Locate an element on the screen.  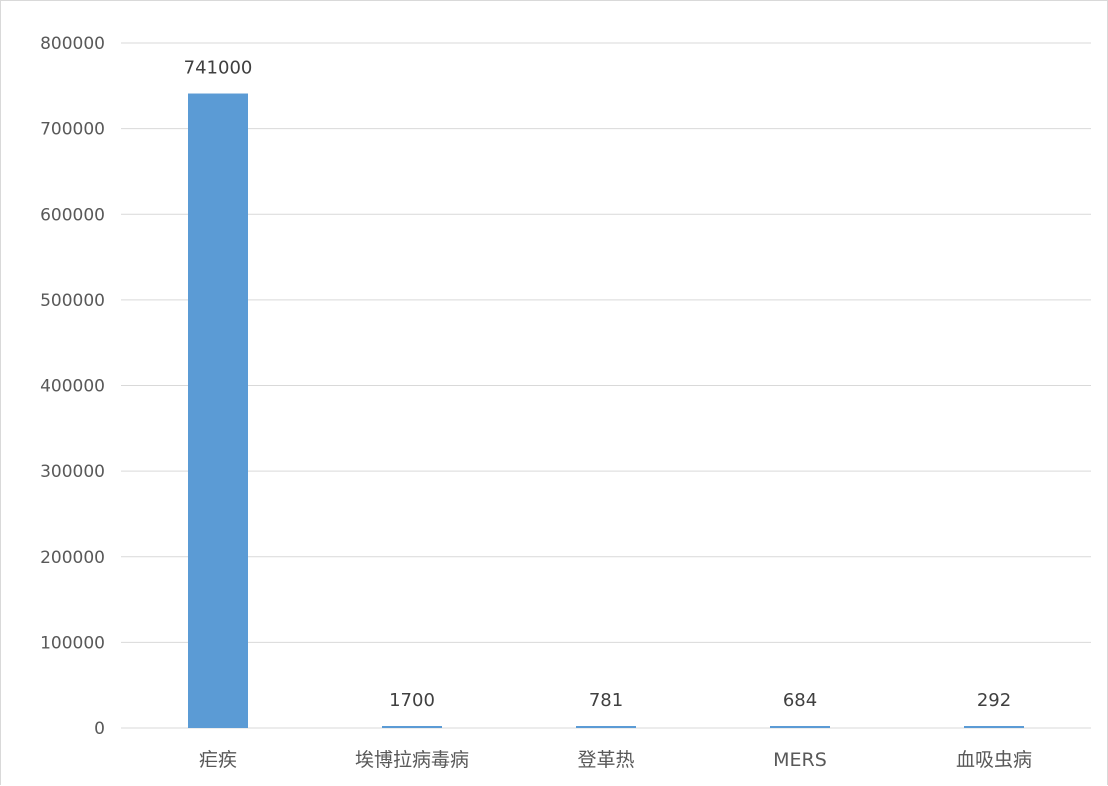
y-tick-label: 100000 is located at coordinates (72, 643).